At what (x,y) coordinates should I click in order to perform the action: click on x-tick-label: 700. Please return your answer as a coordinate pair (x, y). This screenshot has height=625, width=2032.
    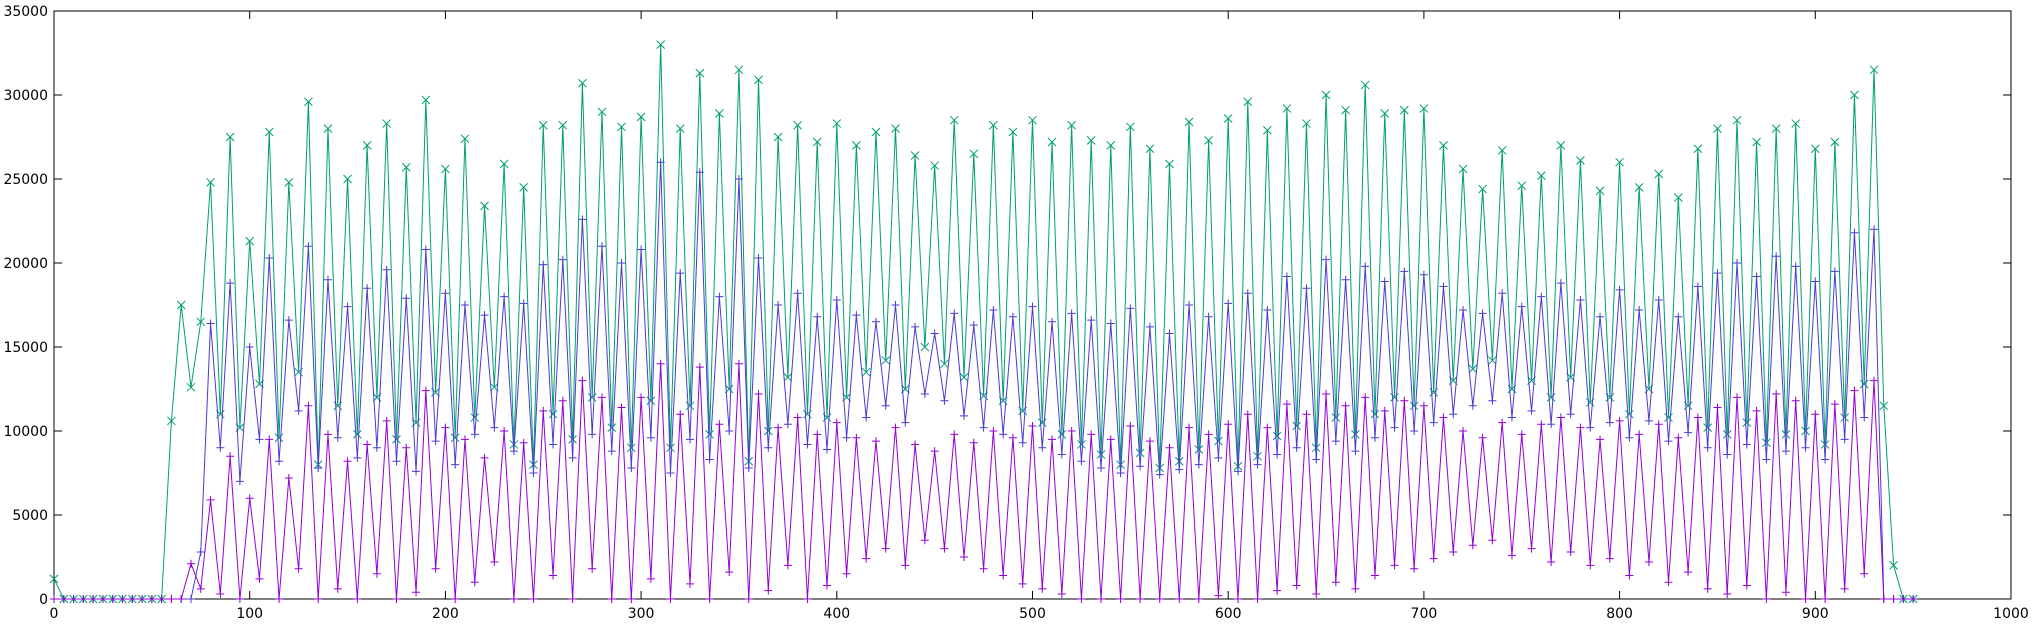
    Looking at the image, I should click on (1424, 614).